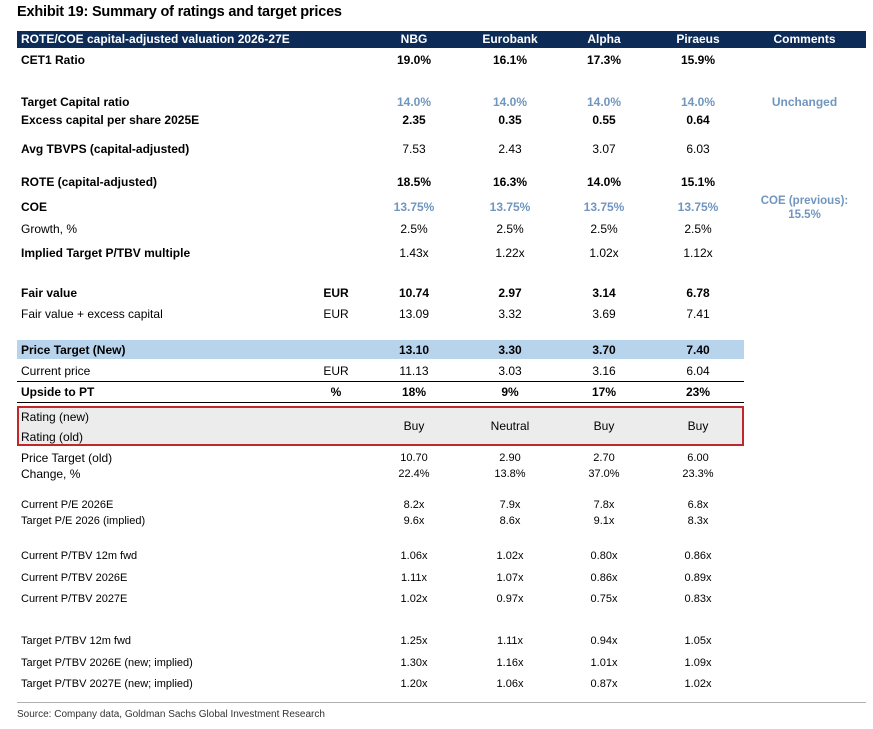  What do you see at coordinates (510, 426) in the screenshot?
I see `rating-cell: Neutral` at bounding box center [510, 426].